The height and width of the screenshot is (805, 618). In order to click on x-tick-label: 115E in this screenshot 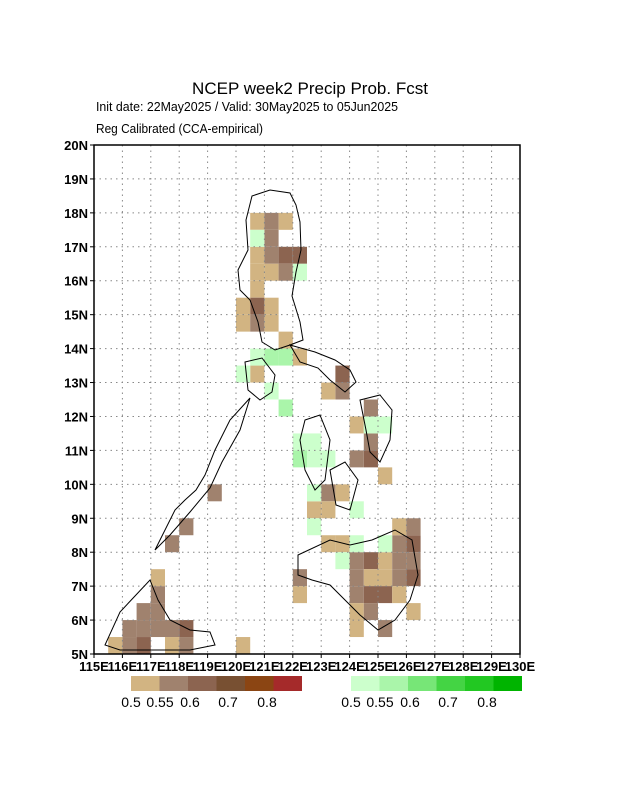, I will do `click(94, 666)`.